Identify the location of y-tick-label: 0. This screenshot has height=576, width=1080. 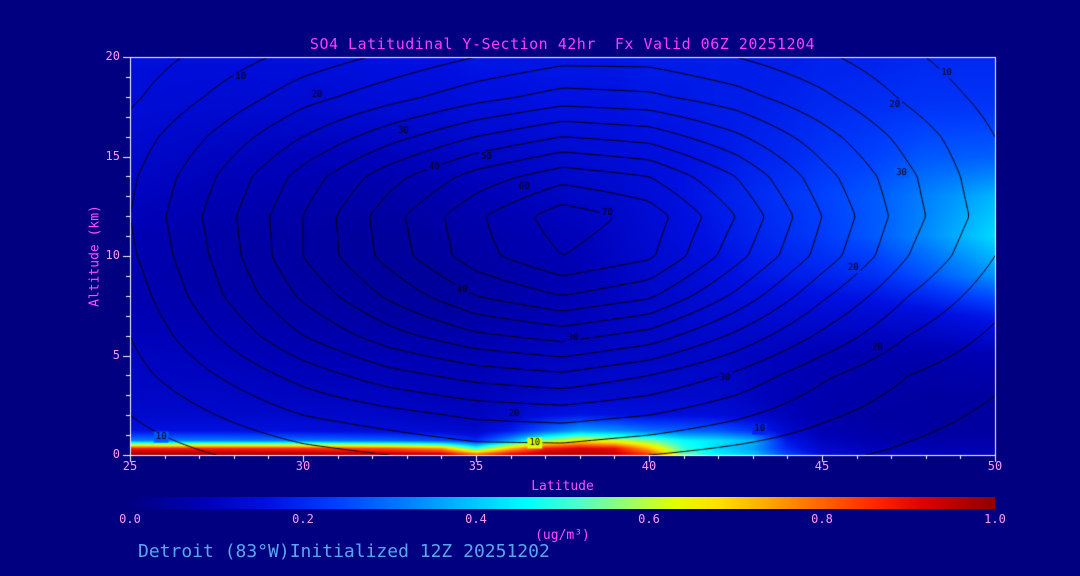
(116, 454).